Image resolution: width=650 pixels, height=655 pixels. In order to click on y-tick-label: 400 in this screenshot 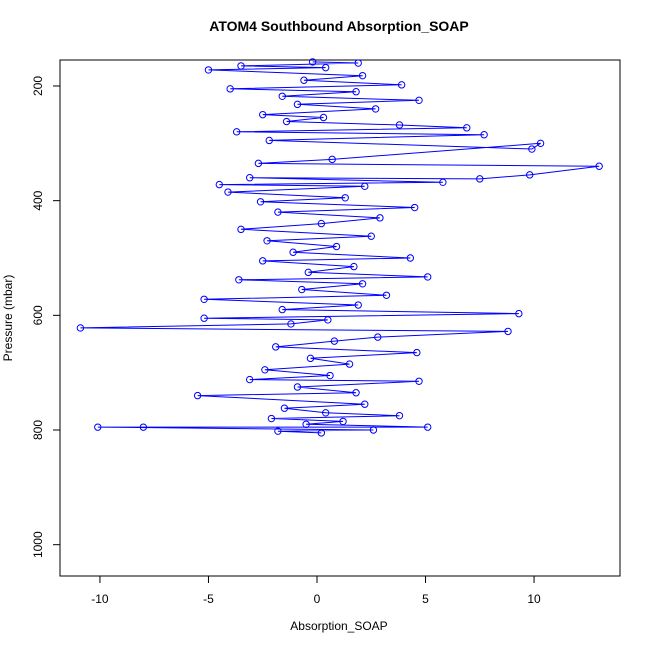, I will do `click(38, 200)`.